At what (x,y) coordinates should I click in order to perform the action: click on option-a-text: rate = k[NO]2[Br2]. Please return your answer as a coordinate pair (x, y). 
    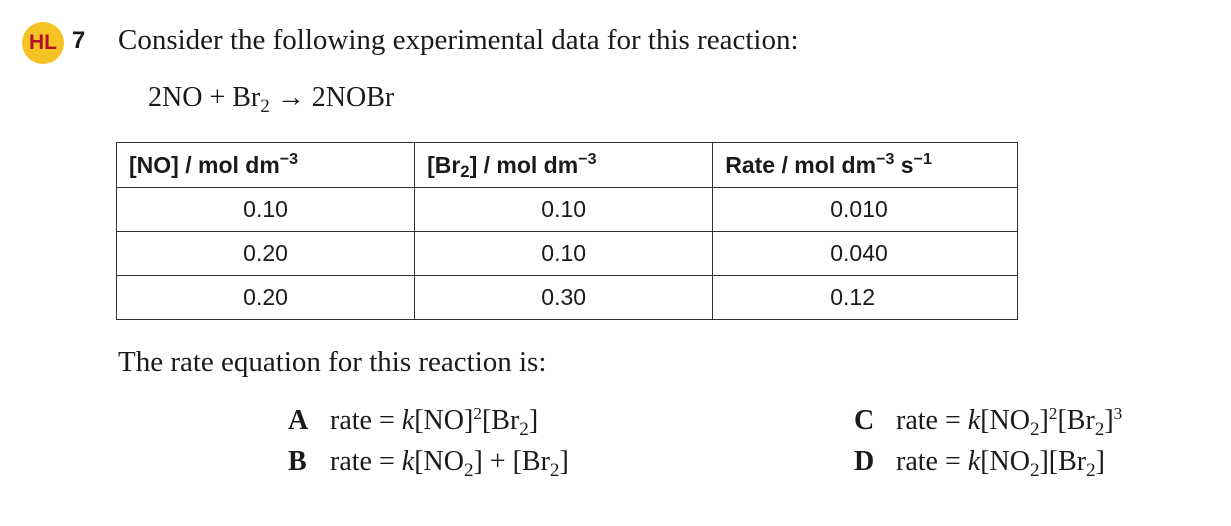
    Looking at the image, I should click on (434, 422).